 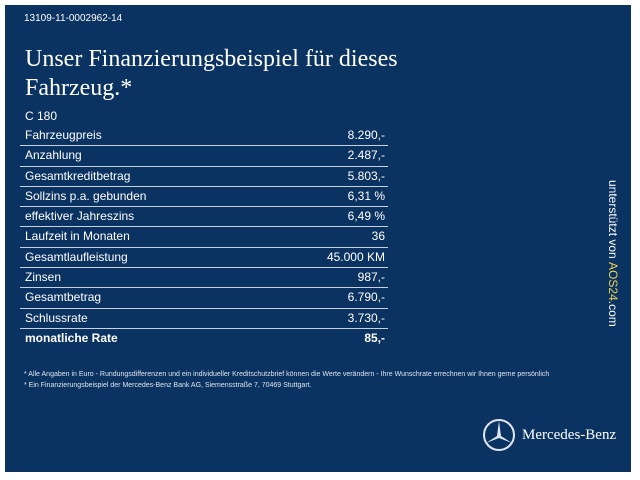 What do you see at coordinates (204, 217) in the screenshot?
I see `table-row: effektiver Jahreszins 6,49 %` at bounding box center [204, 217].